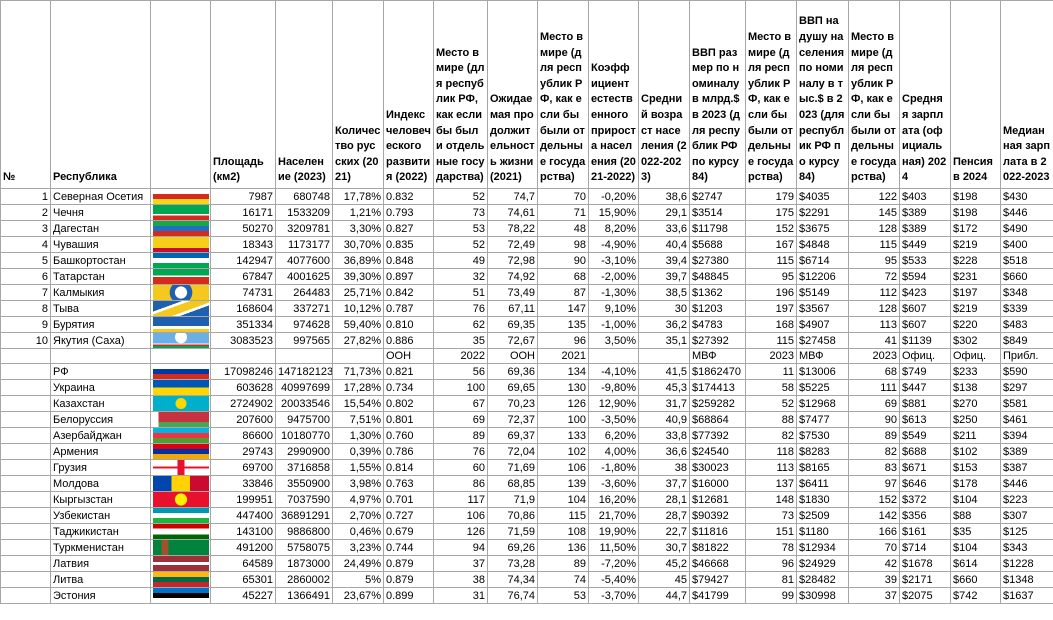 The image size is (1053, 620). What do you see at coordinates (925, 371) in the screenshot?
I see `cell: $749` at bounding box center [925, 371].